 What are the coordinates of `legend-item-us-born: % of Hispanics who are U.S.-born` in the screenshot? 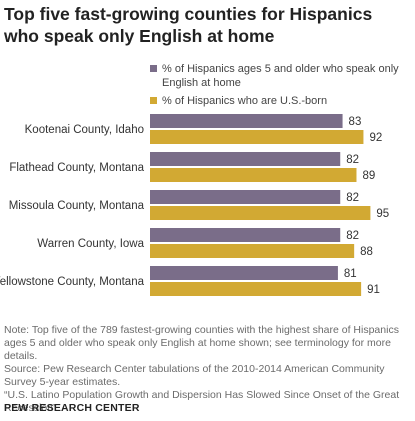 It's located at (281, 101).